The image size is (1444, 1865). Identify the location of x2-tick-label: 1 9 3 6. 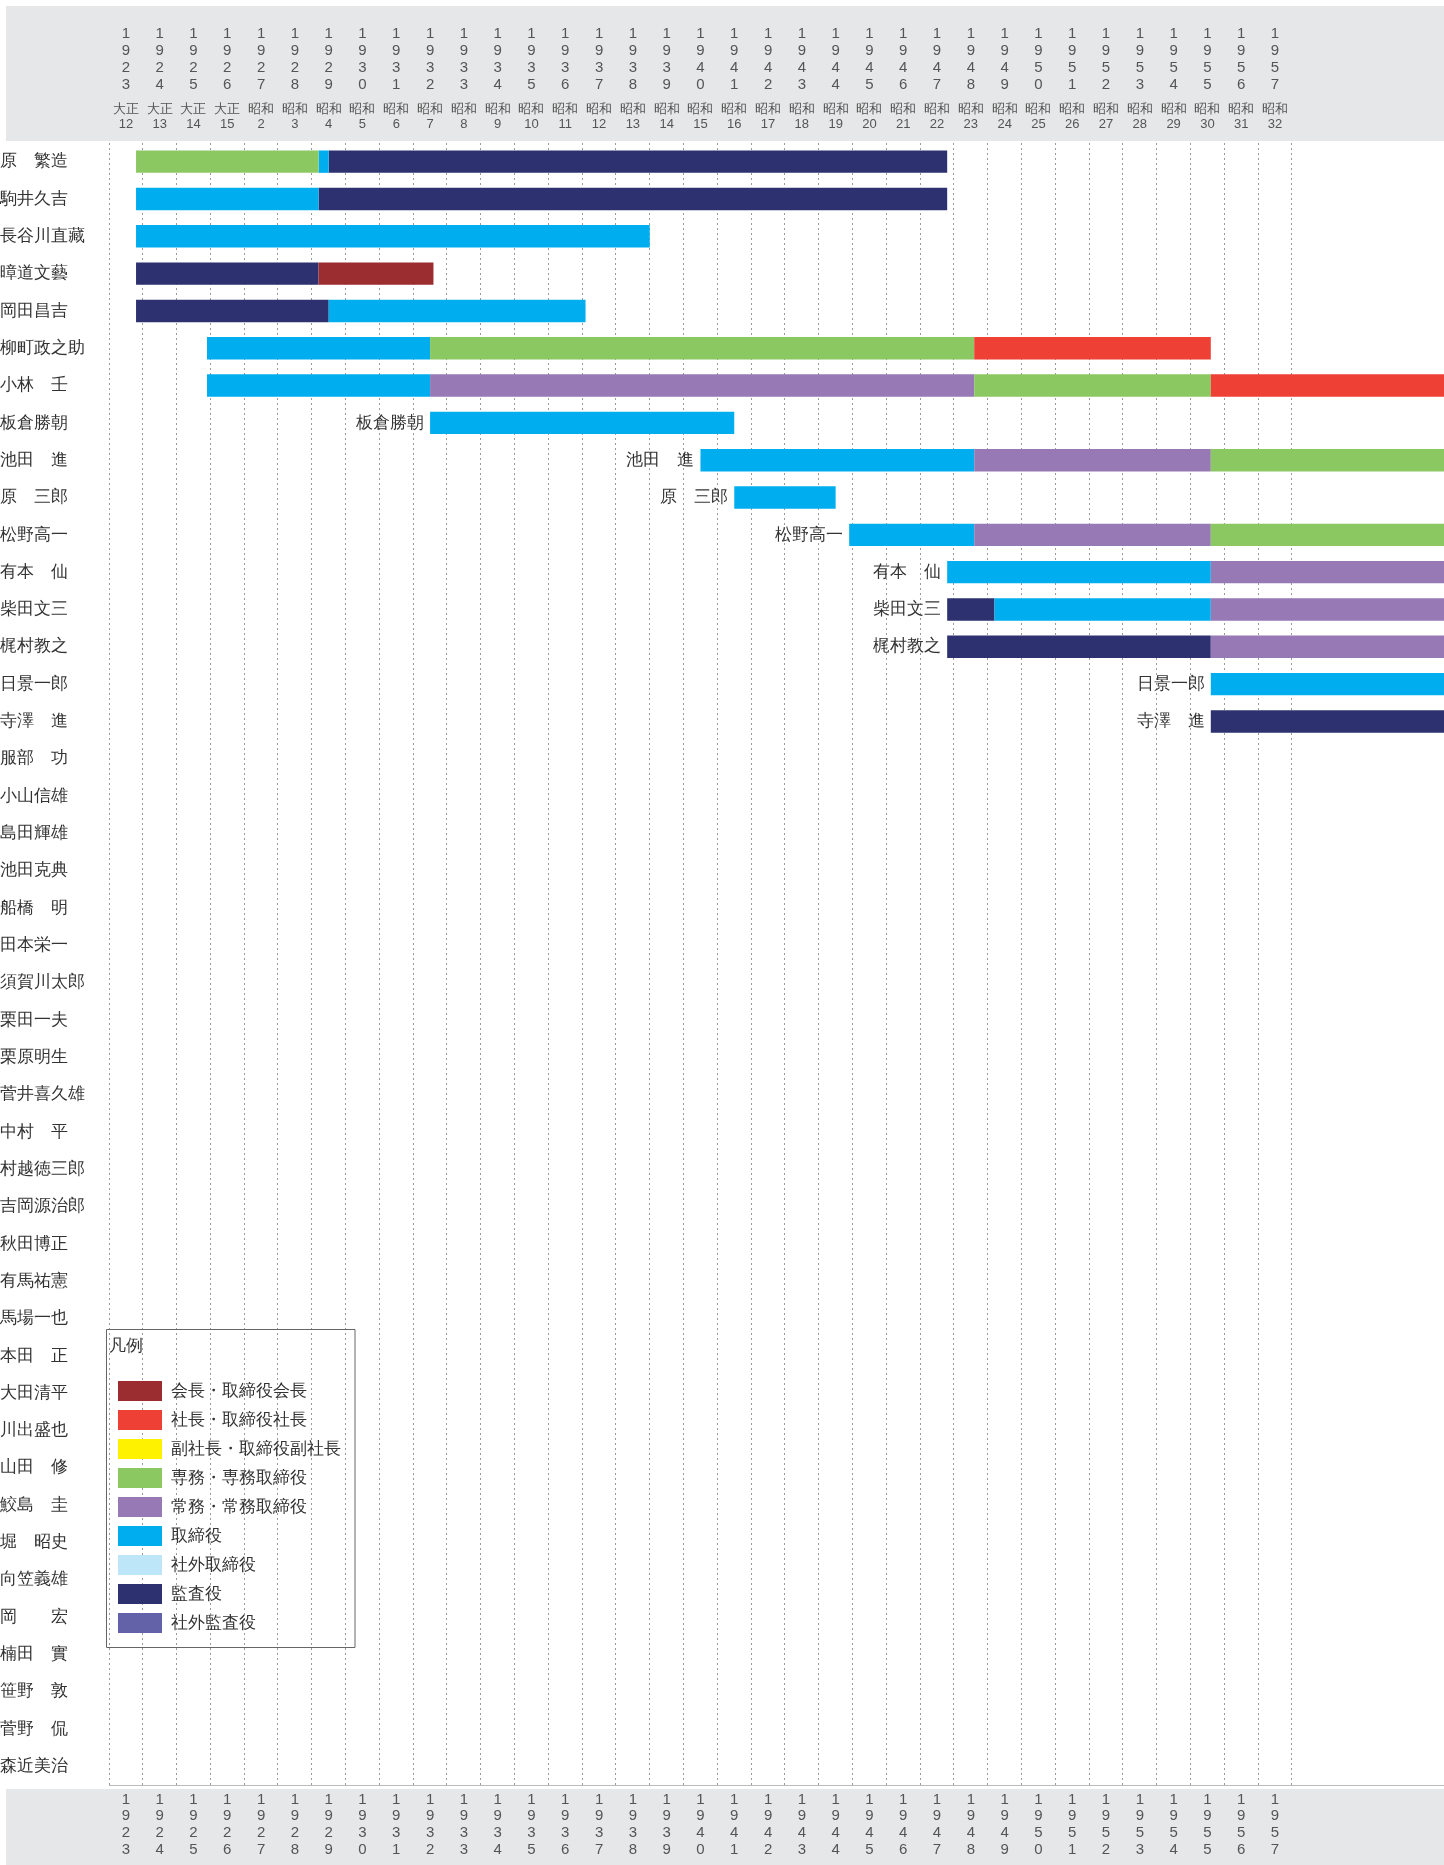
(565, 58).